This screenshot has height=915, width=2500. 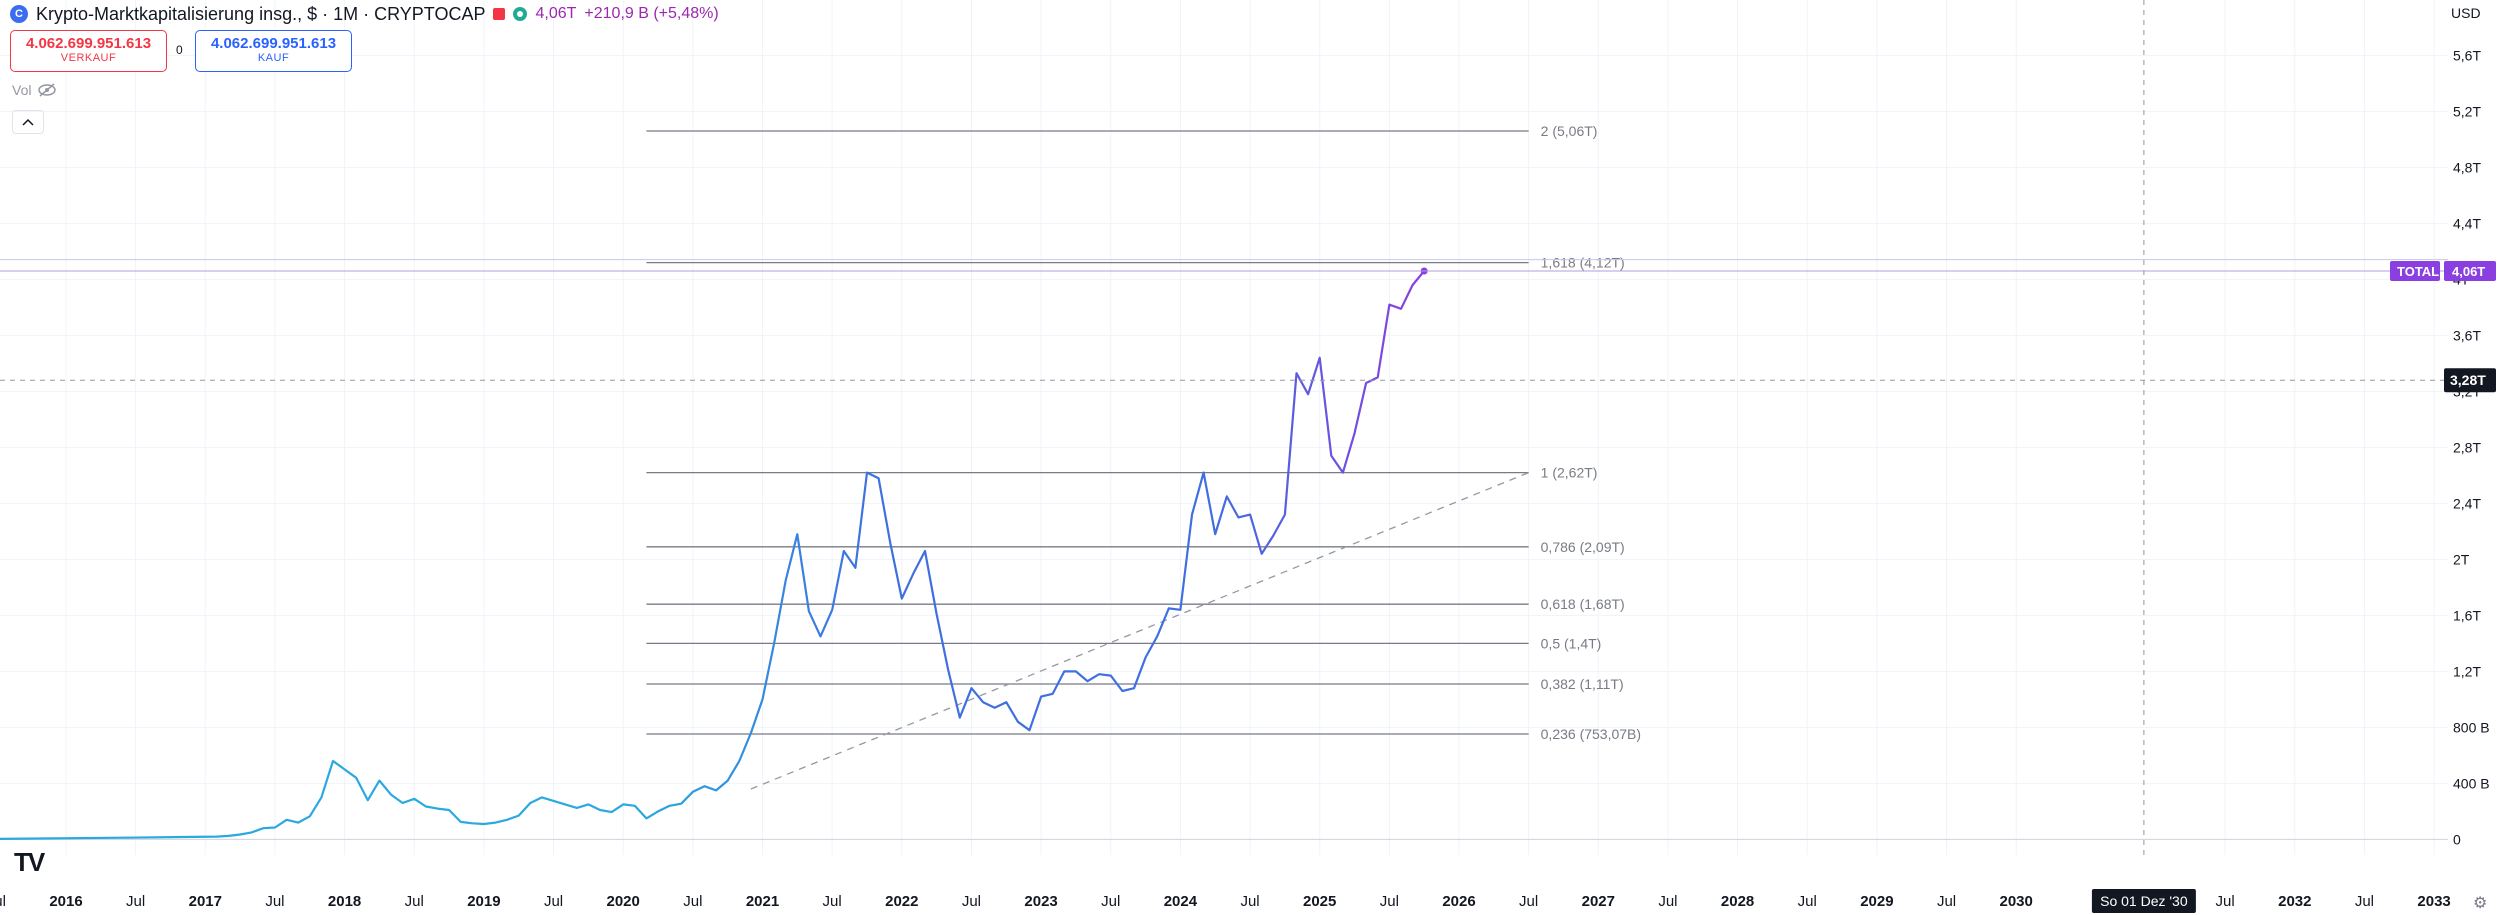 I want to click on sell-button: 4.062.699.951.613 VERKAUF, so click(x=88, y=51).